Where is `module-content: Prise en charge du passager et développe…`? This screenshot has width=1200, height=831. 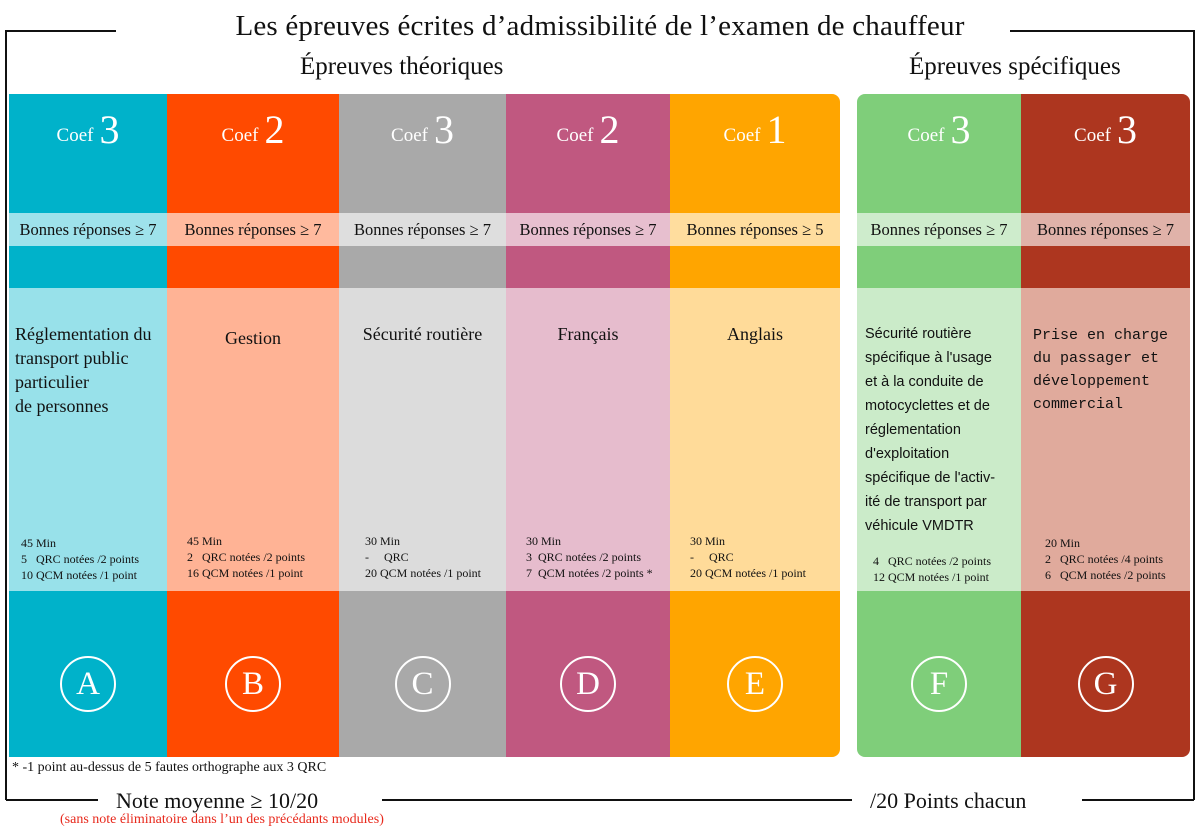
module-content: Prise en charge du passager et développe… is located at coordinates (1105, 439).